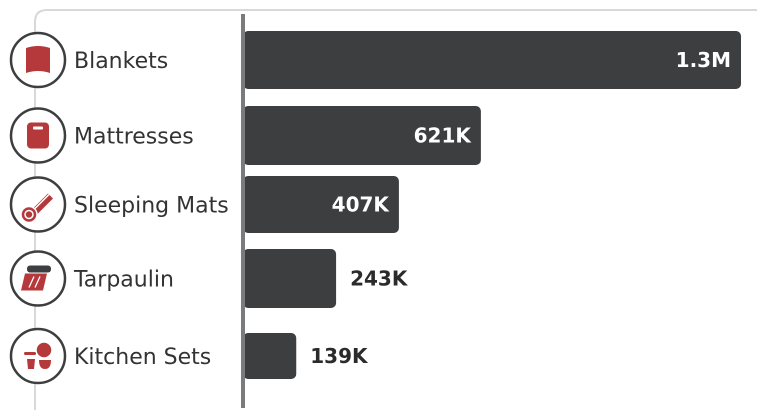 This screenshot has height=410, width=757. I want to click on sleeping-mat-icon, so click(38, 204).